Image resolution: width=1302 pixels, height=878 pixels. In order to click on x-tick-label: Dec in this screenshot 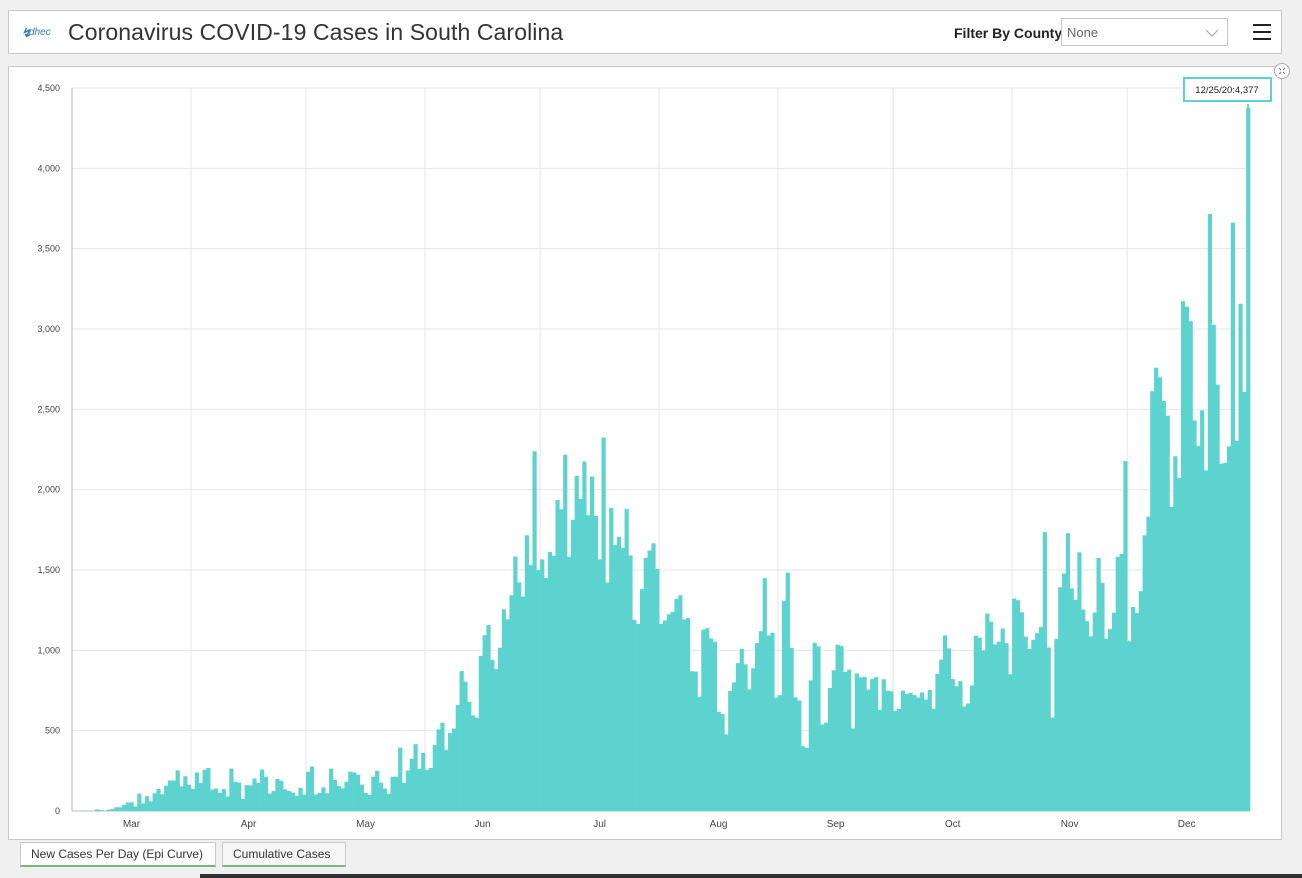, I will do `click(1187, 824)`.